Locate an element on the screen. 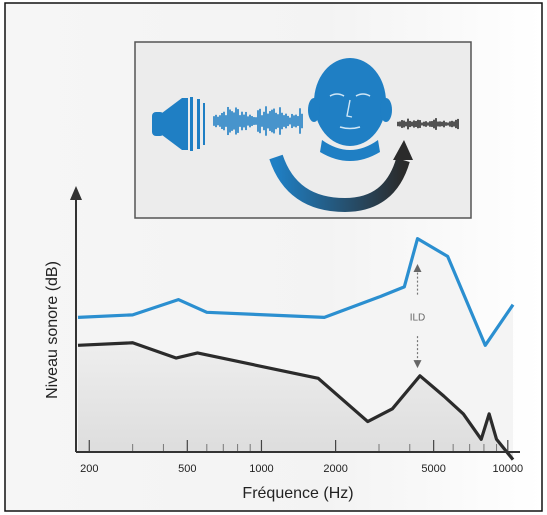 The image size is (547, 515). head-icon is located at coordinates (350, 109).